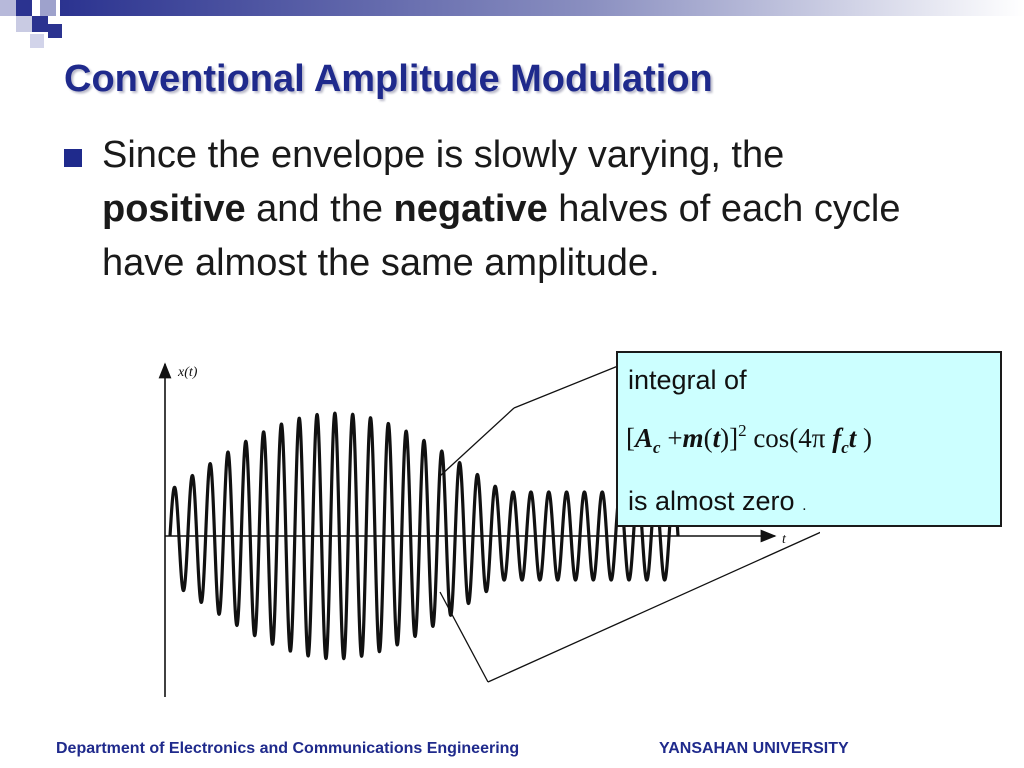 Image resolution: width=1024 pixels, height=768 pixels. What do you see at coordinates (693, 438) in the screenshot?
I see `formula-m: m` at bounding box center [693, 438].